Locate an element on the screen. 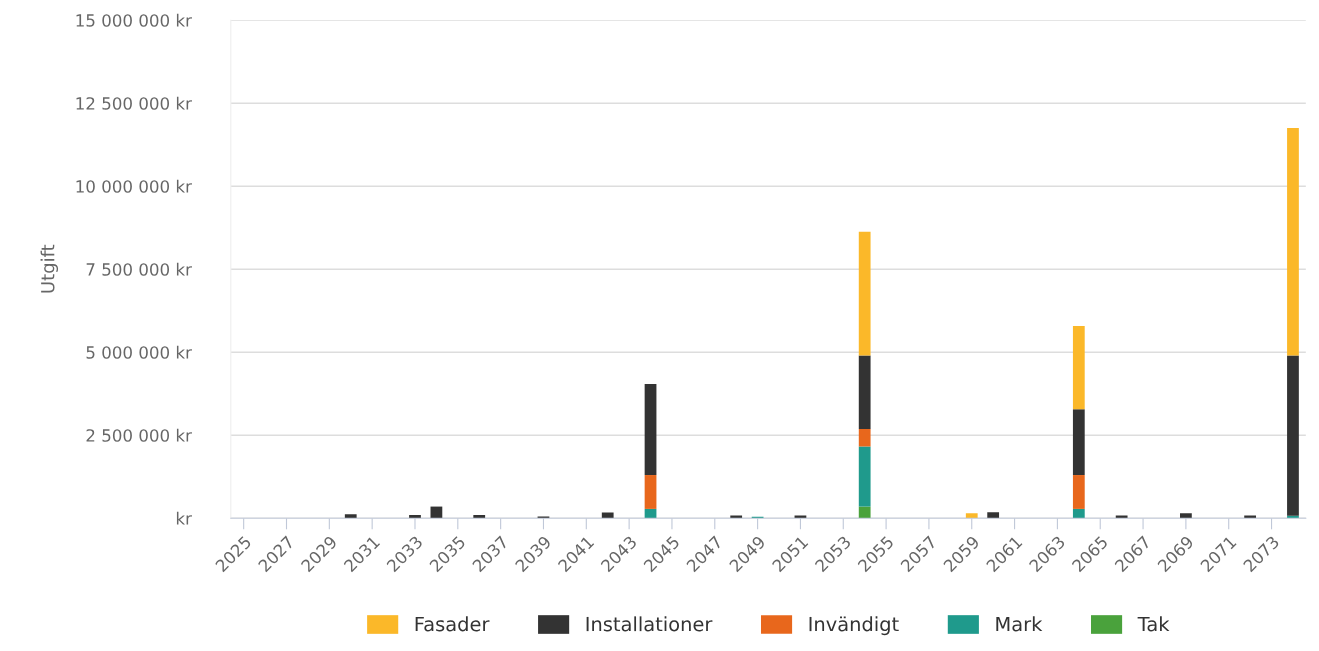 Image resolution: width=1319 pixels, height=651 pixels. y-tick-label: 2 500 000 kr is located at coordinates (139, 435).